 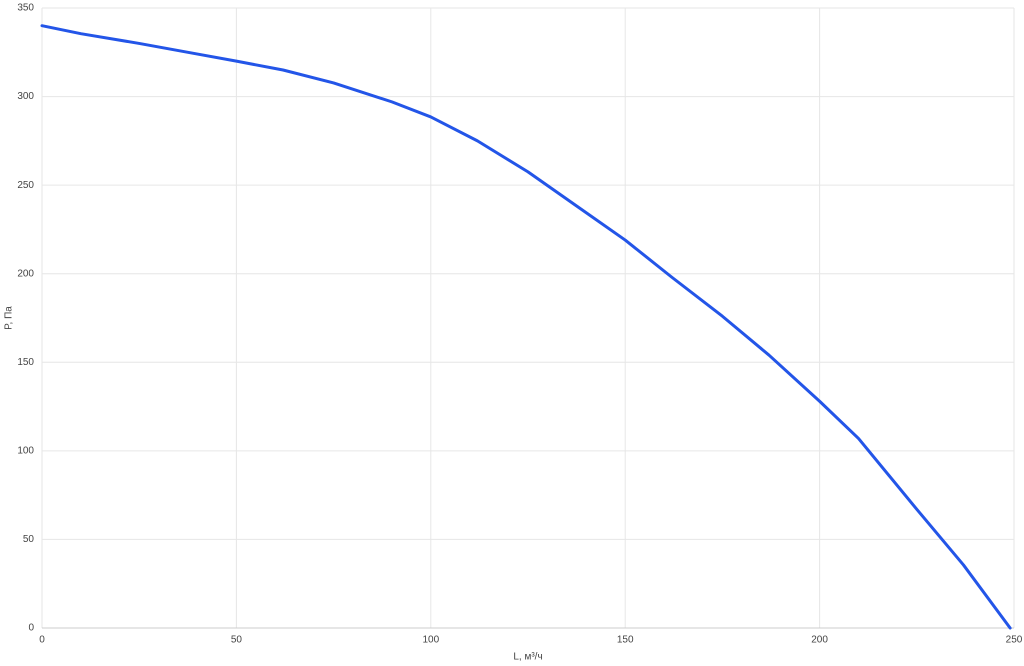 I want to click on y-tick-label: 50, so click(x=29, y=539).